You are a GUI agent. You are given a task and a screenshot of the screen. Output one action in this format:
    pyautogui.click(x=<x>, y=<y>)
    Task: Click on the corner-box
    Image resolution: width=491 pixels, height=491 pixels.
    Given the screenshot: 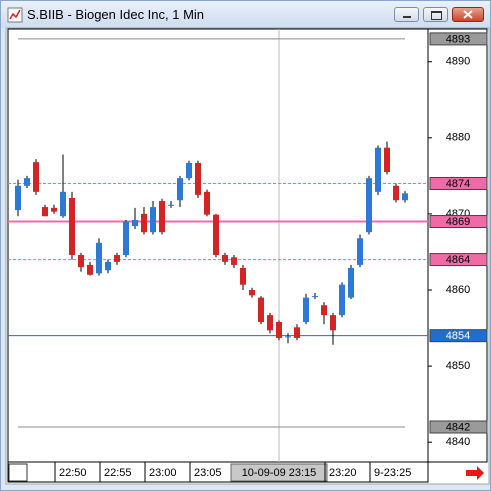 What is the action you would take?
    pyautogui.click(x=18, y=472)
    